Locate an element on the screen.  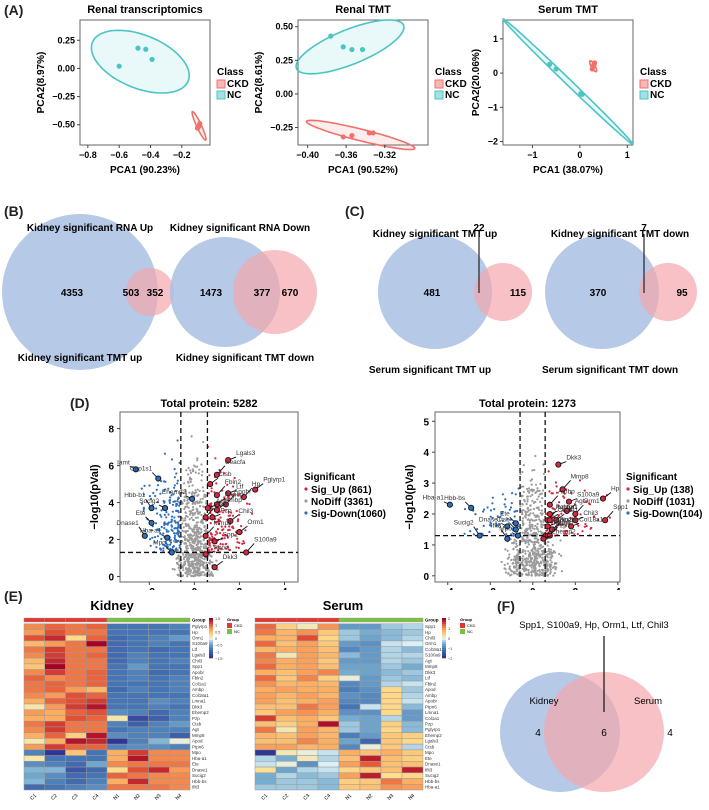
protein-label: Lmna1 is located at coordinates (568, 507).